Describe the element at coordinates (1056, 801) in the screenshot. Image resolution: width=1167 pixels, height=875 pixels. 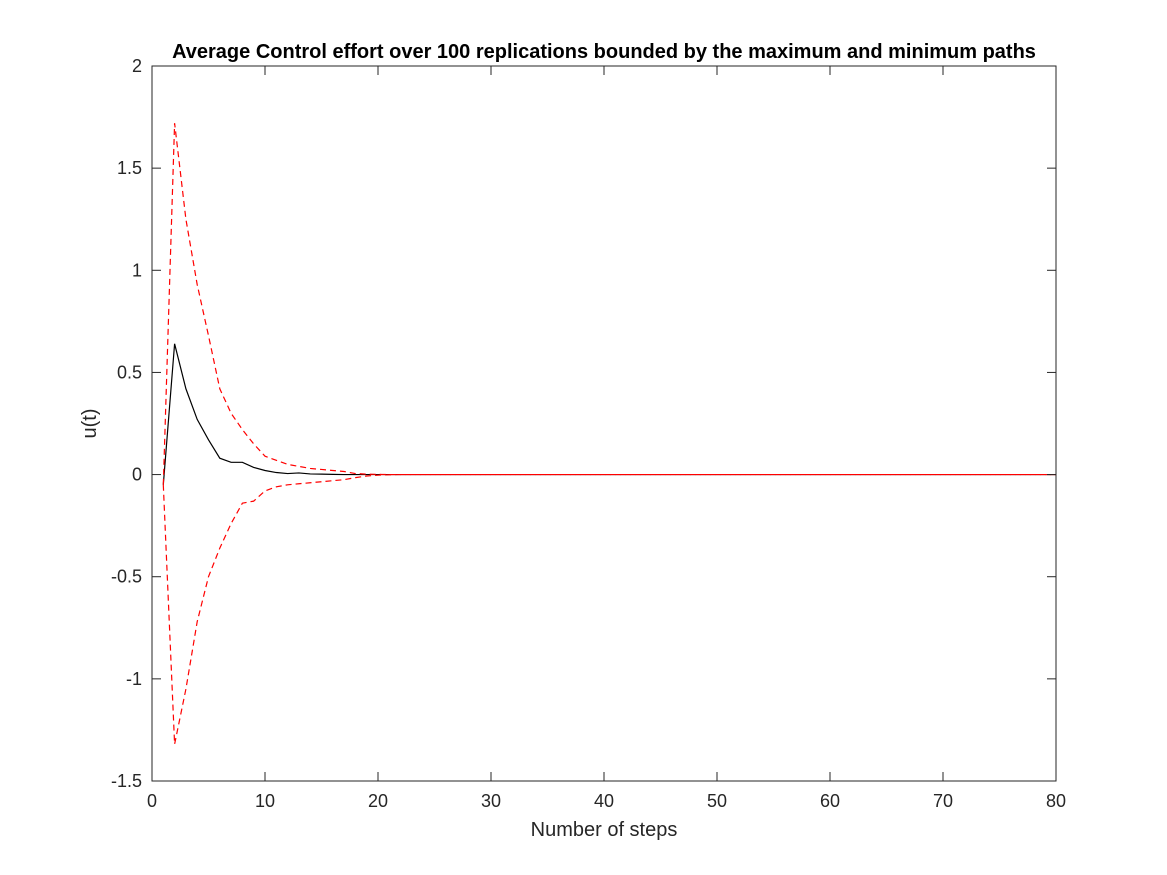
I see `x-tick-label: 80` at that location.